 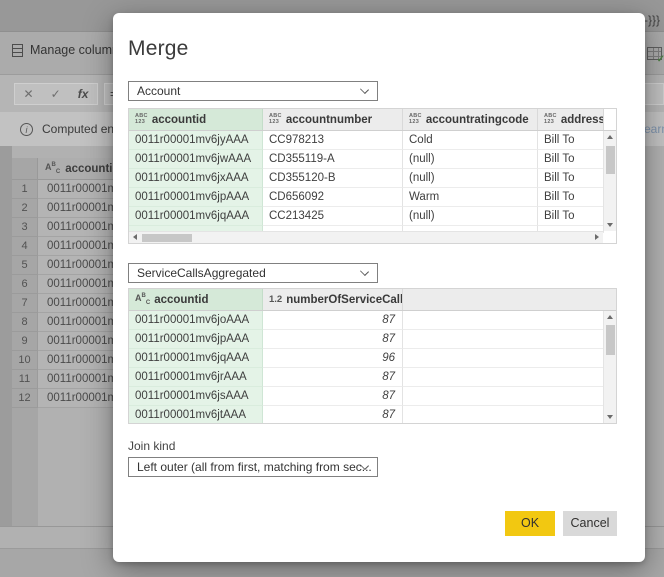 What do you see at coordinates (196, 178) in the screenshot?
I see `table-cell: 0011r00001mv6jxAAA` at bounding box center [196, 178].